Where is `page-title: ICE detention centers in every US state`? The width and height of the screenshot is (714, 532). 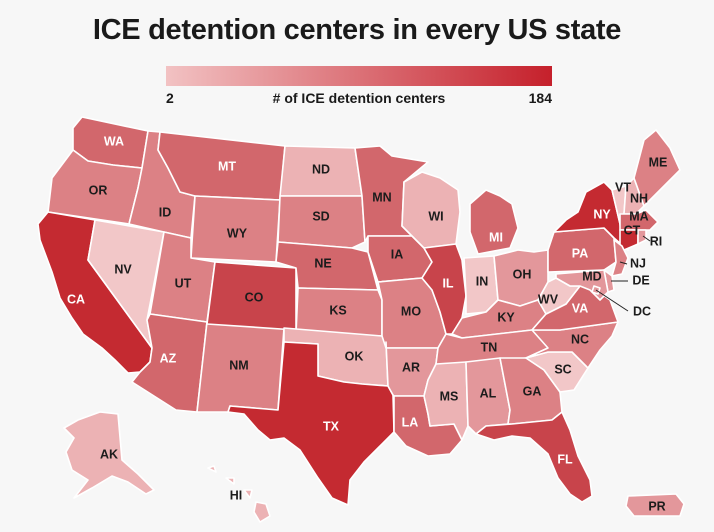 page-title: ICE detention centers in every US state is located at coordinates (357, 30).